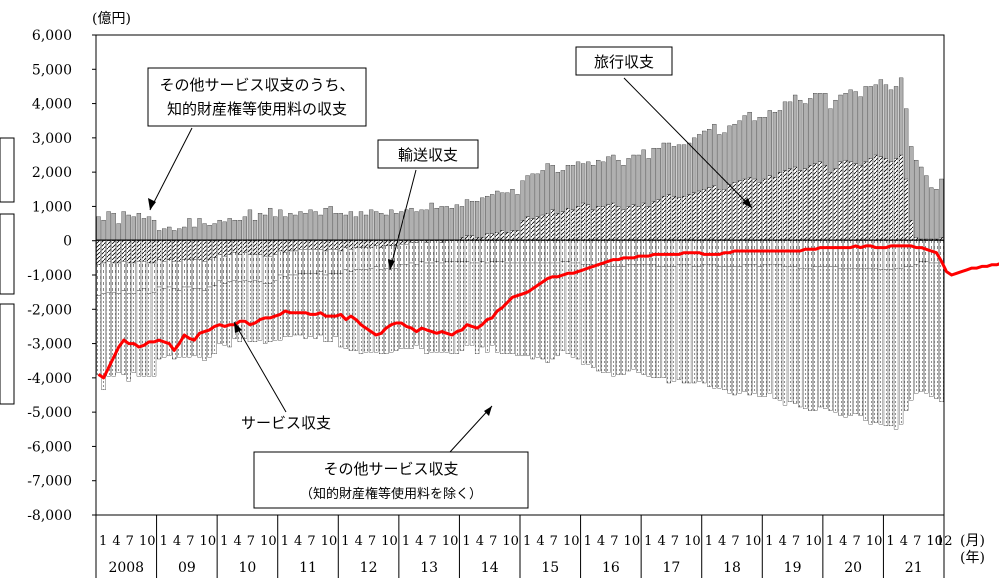 The width and height of the screenshot is (999, 581). I want to click on y-tick-label: 1,000, so click(52, 207).